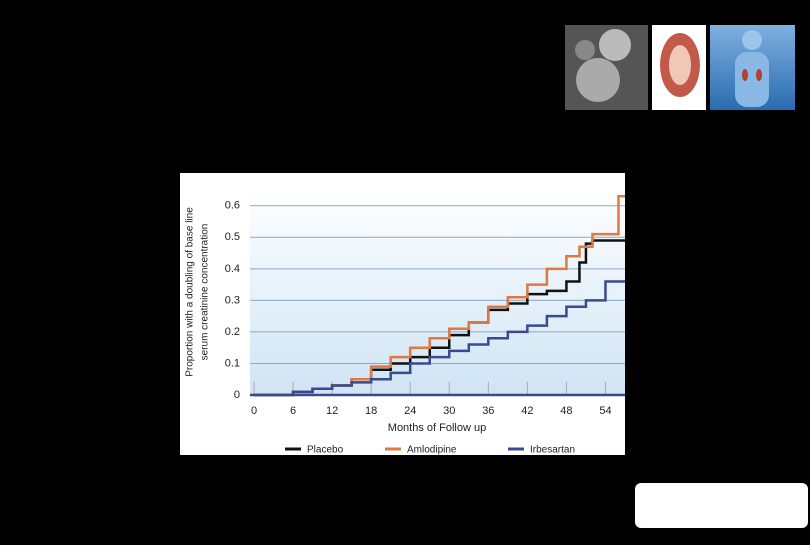 The width and height of the screenshot is (810, 545). Describe the element at coordinates (566, 411) in the screenshot. I see `x-tick-label: 48` at that location.